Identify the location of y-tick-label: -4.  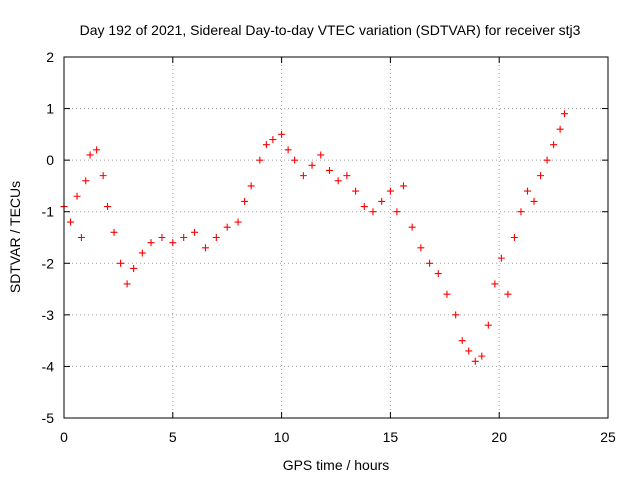
(48, 366).